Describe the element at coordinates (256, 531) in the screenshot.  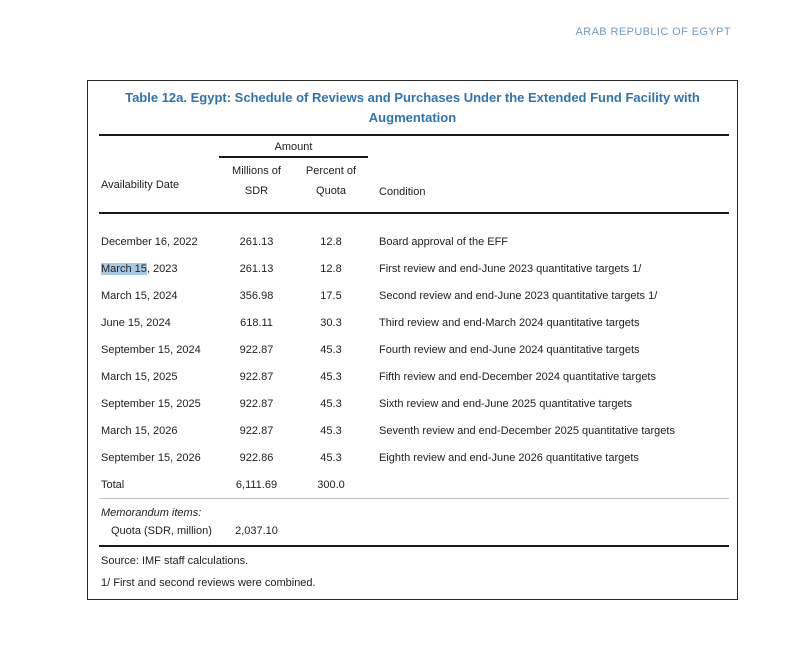
I see `memorandum-value: 2,037.10` at that location.